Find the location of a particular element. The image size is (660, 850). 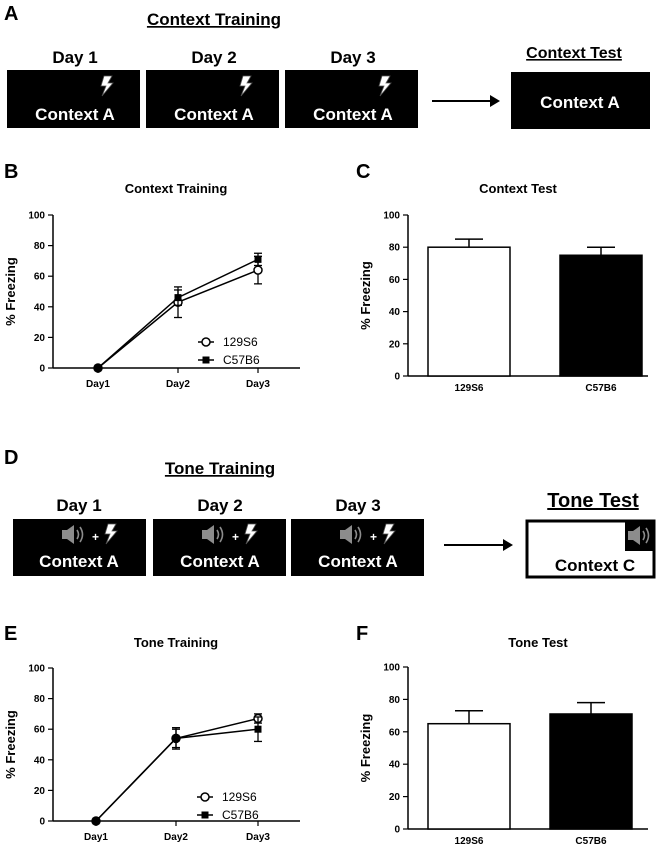

a-day-1-box-label: Context A is located at coordinates (75, 114).